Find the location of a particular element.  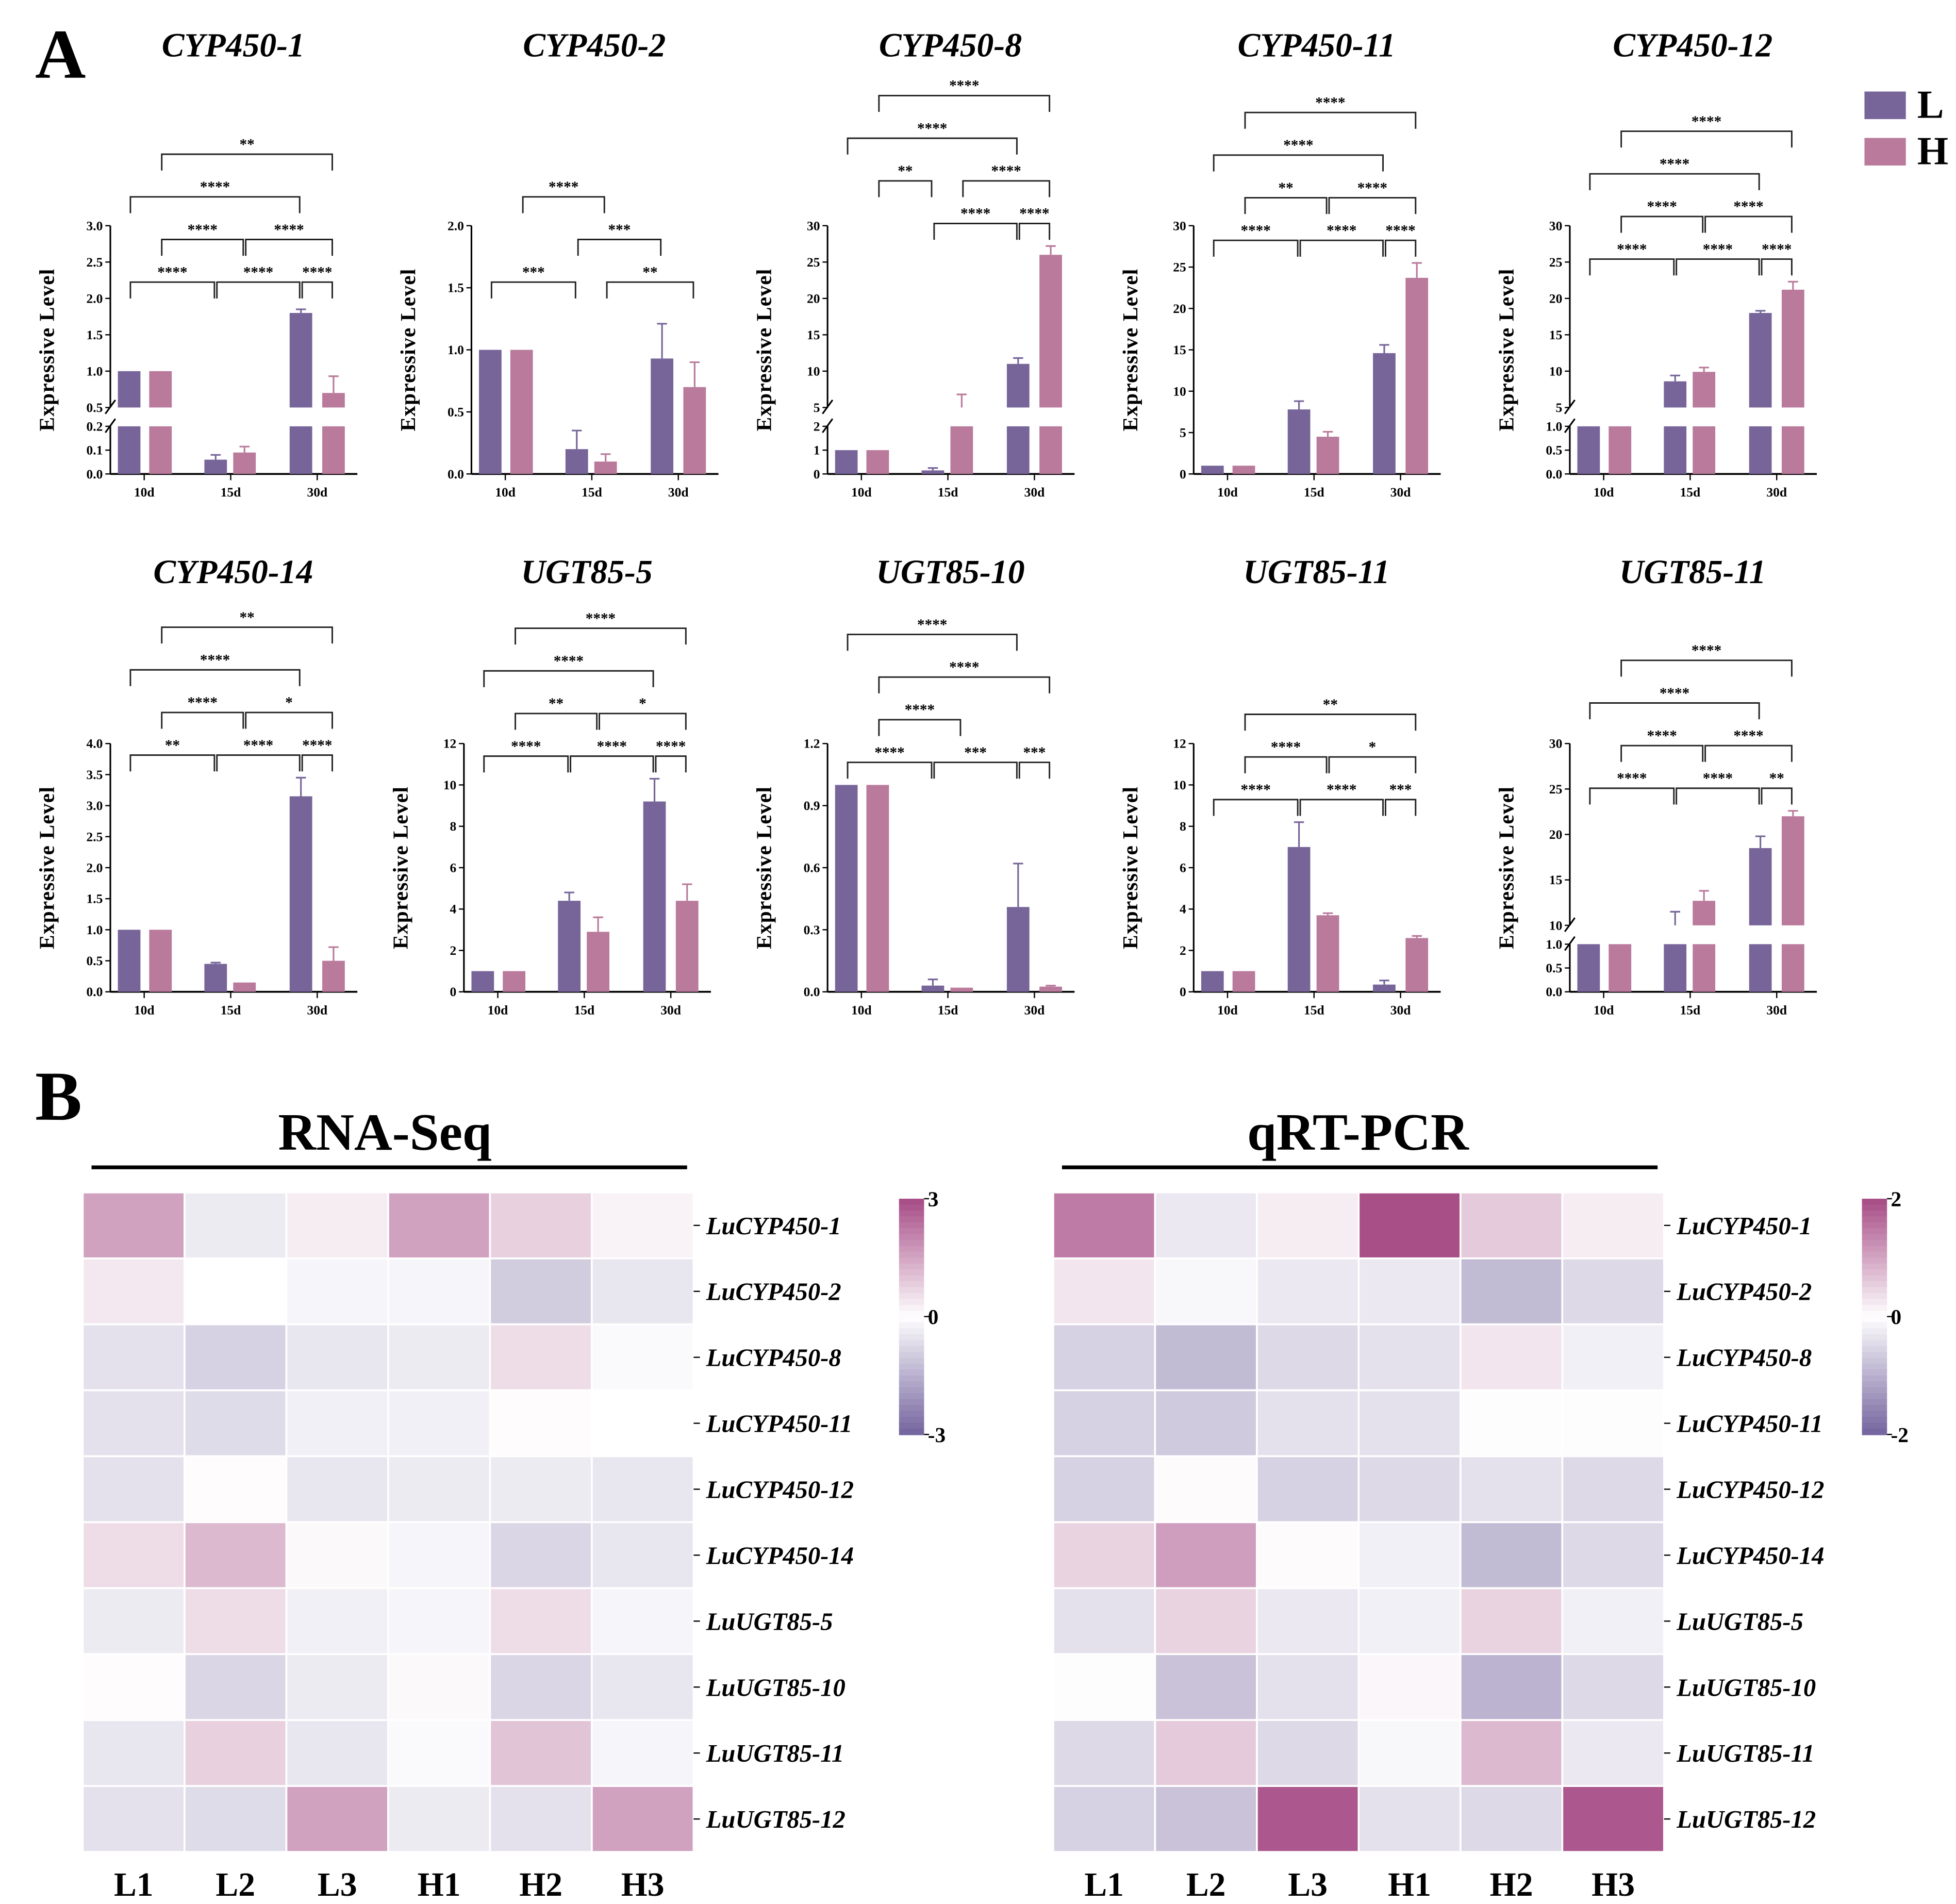

y-tick-label: 25 is located at coordinates (813, 262).